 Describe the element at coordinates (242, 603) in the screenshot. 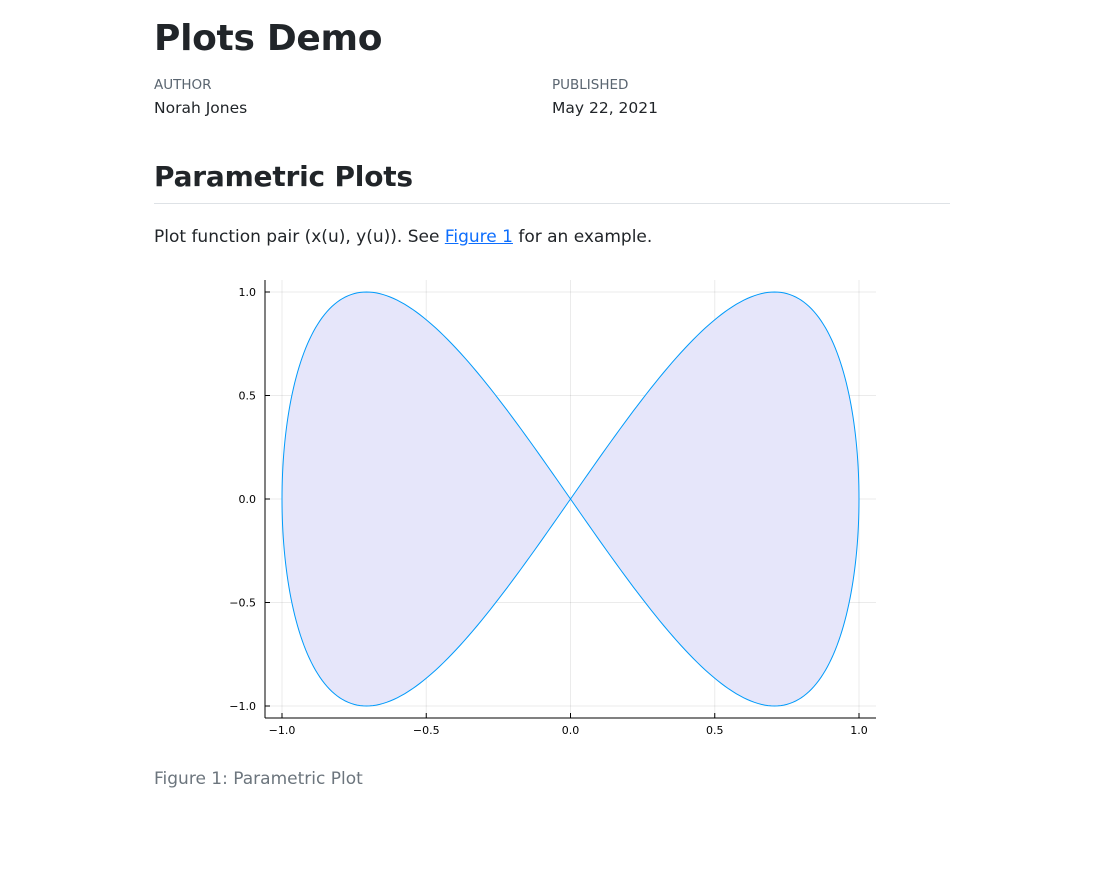

I see `y-tick-label: −0.5` at that location.